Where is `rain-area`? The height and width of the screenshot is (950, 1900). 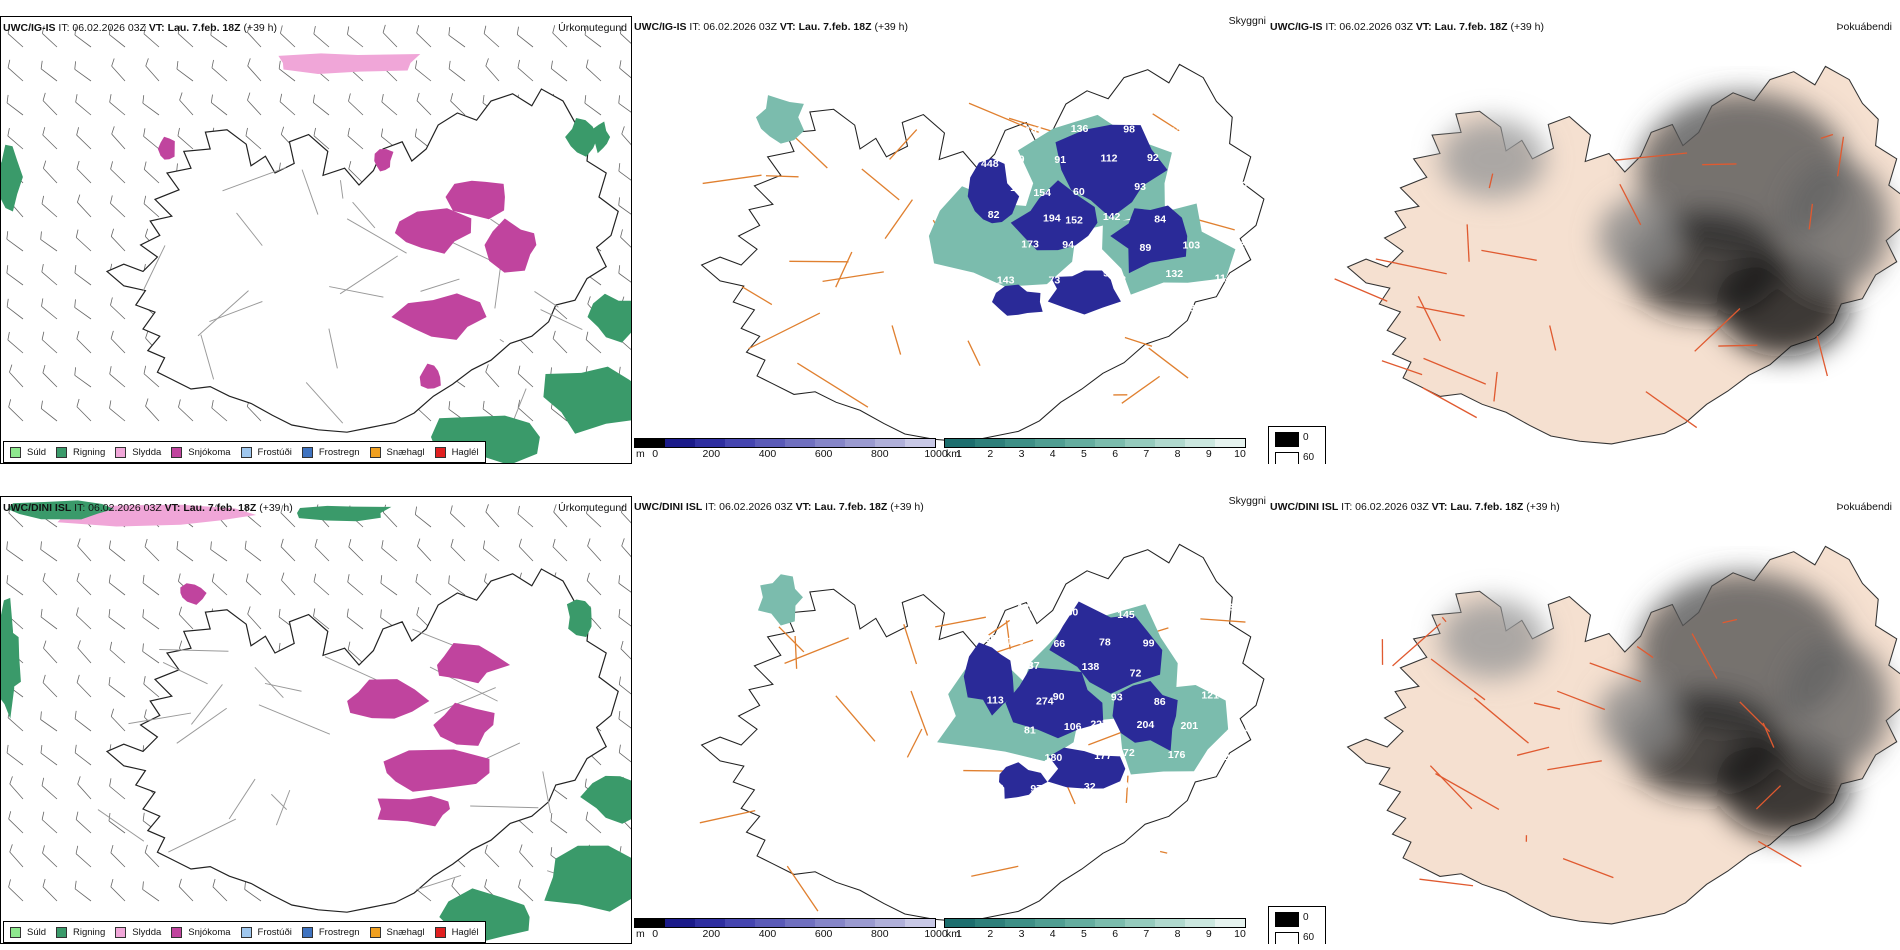
rain-area is located at coordinates (12, 178).